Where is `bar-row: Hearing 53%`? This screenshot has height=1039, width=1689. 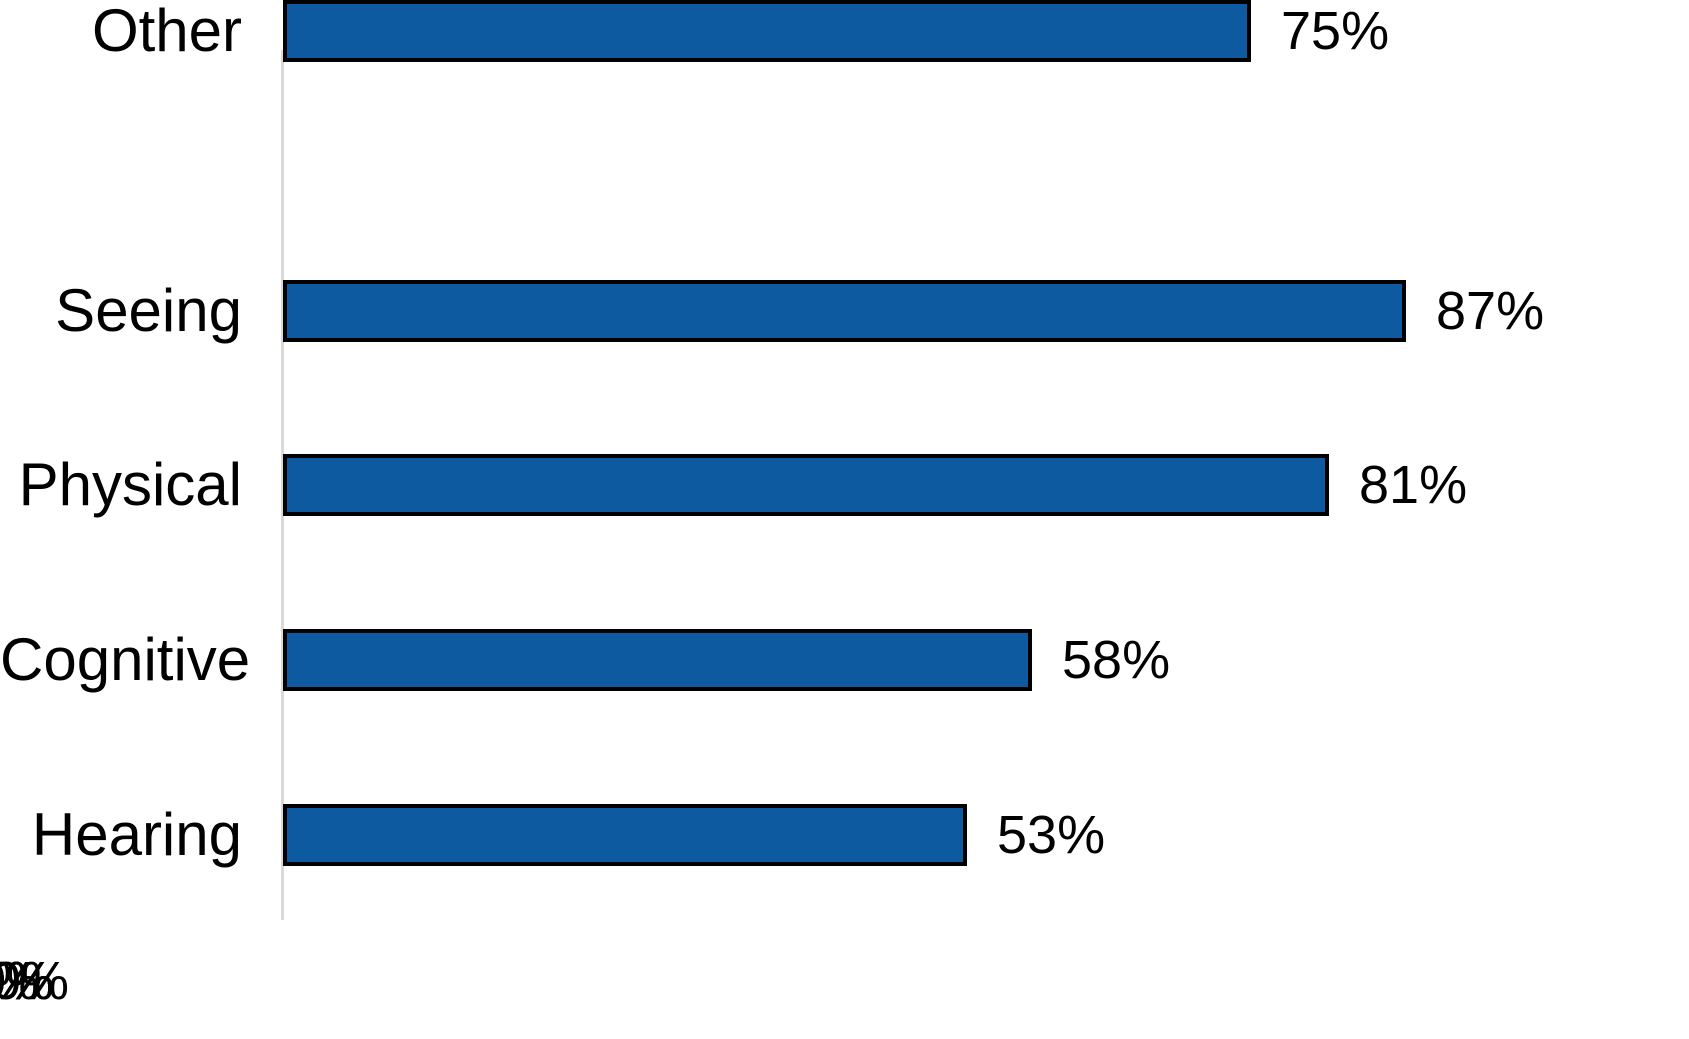
bar-row: Hearing 53% is located at coordinates (844, 835).